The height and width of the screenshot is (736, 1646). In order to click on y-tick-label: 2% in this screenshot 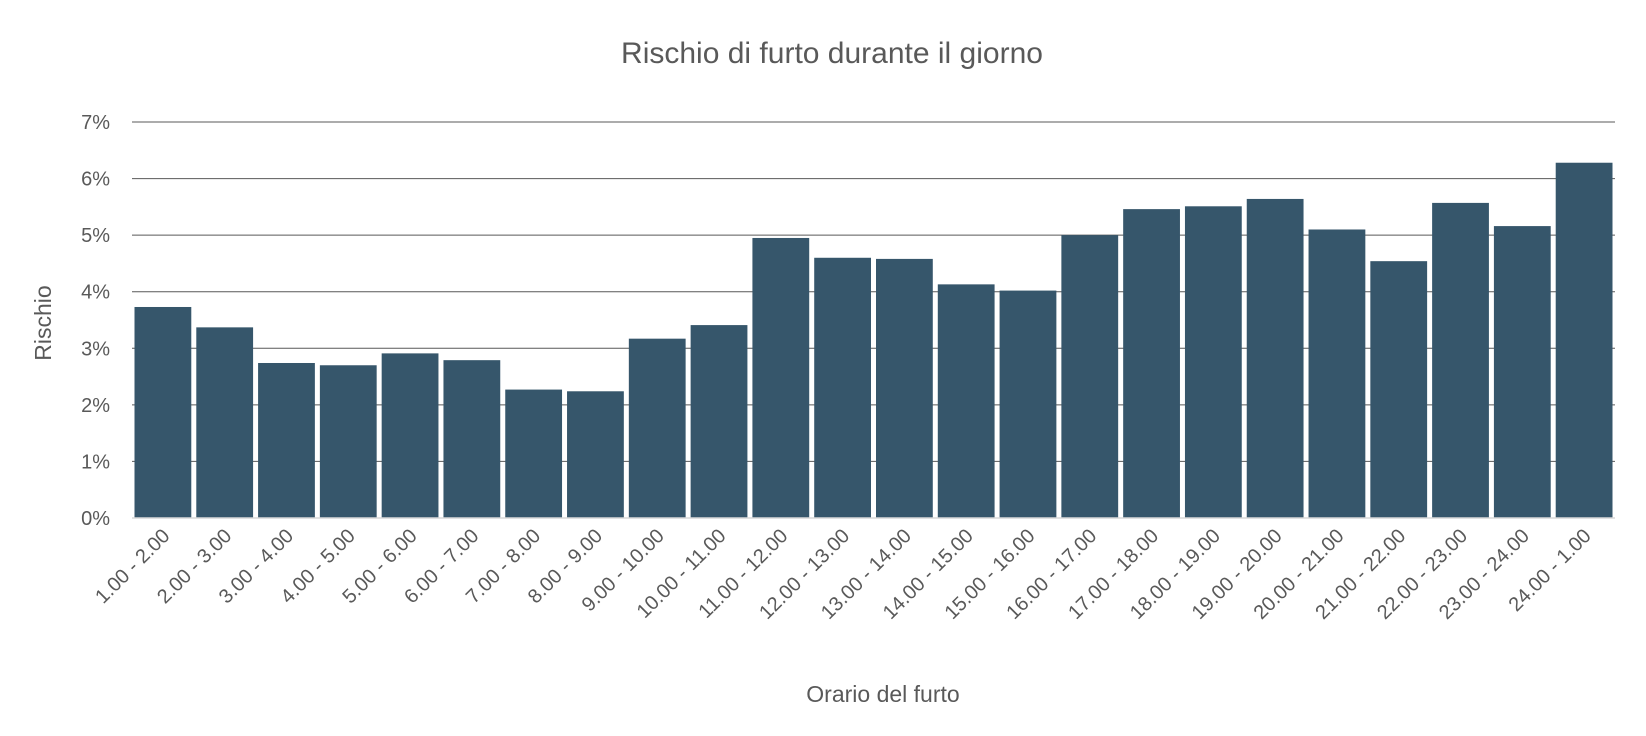, I will do `click(95, 406)`.